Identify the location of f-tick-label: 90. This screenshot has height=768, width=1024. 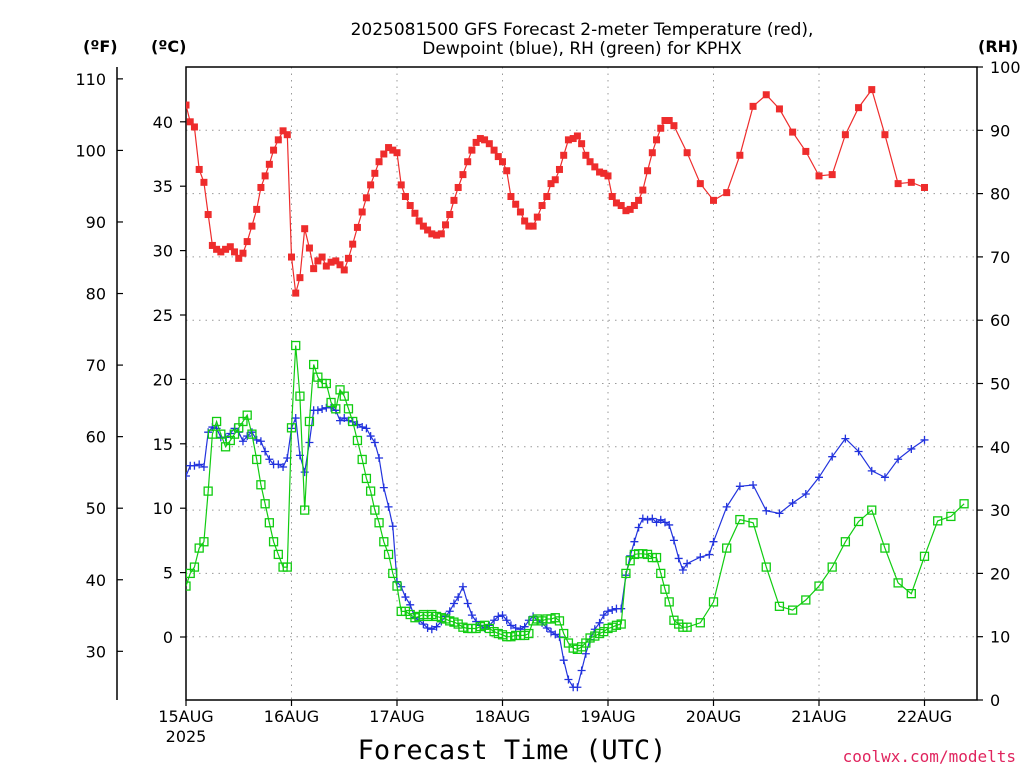
(96, 222).